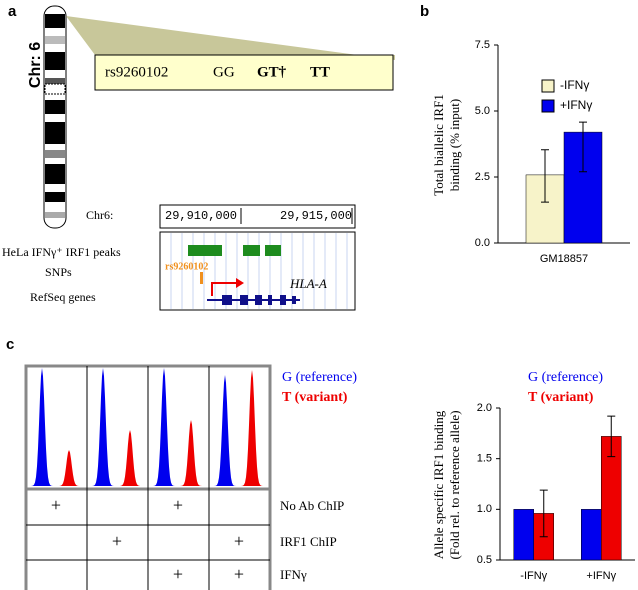  I want to click on genotype: GT†, so click(272, 72).